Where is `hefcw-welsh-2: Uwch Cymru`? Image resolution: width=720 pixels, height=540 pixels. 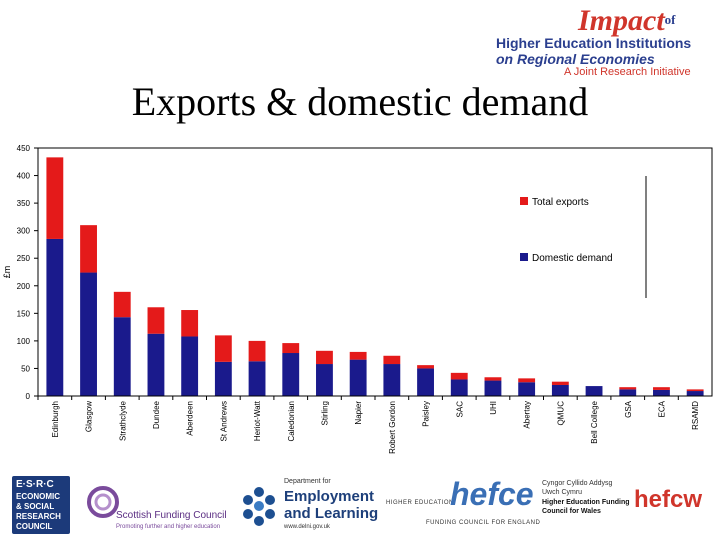 hefcw-welsh-2: Uwch Cymru is located at coordinates (562, 492).